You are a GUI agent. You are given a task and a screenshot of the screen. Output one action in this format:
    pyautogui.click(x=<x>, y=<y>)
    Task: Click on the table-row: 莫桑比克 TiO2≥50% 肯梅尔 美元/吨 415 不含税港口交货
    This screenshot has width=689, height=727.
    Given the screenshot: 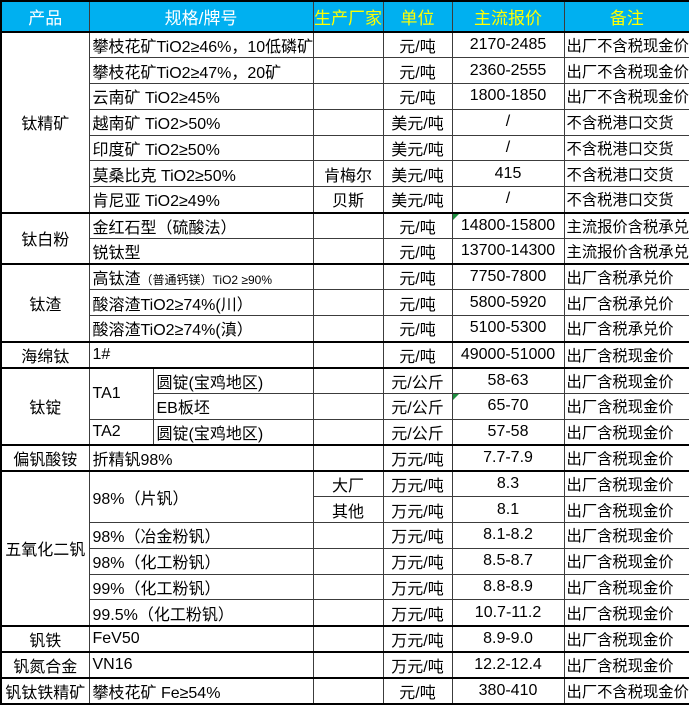 What is the action you would take?
    pyautogui.click(x=345, y=174)
    